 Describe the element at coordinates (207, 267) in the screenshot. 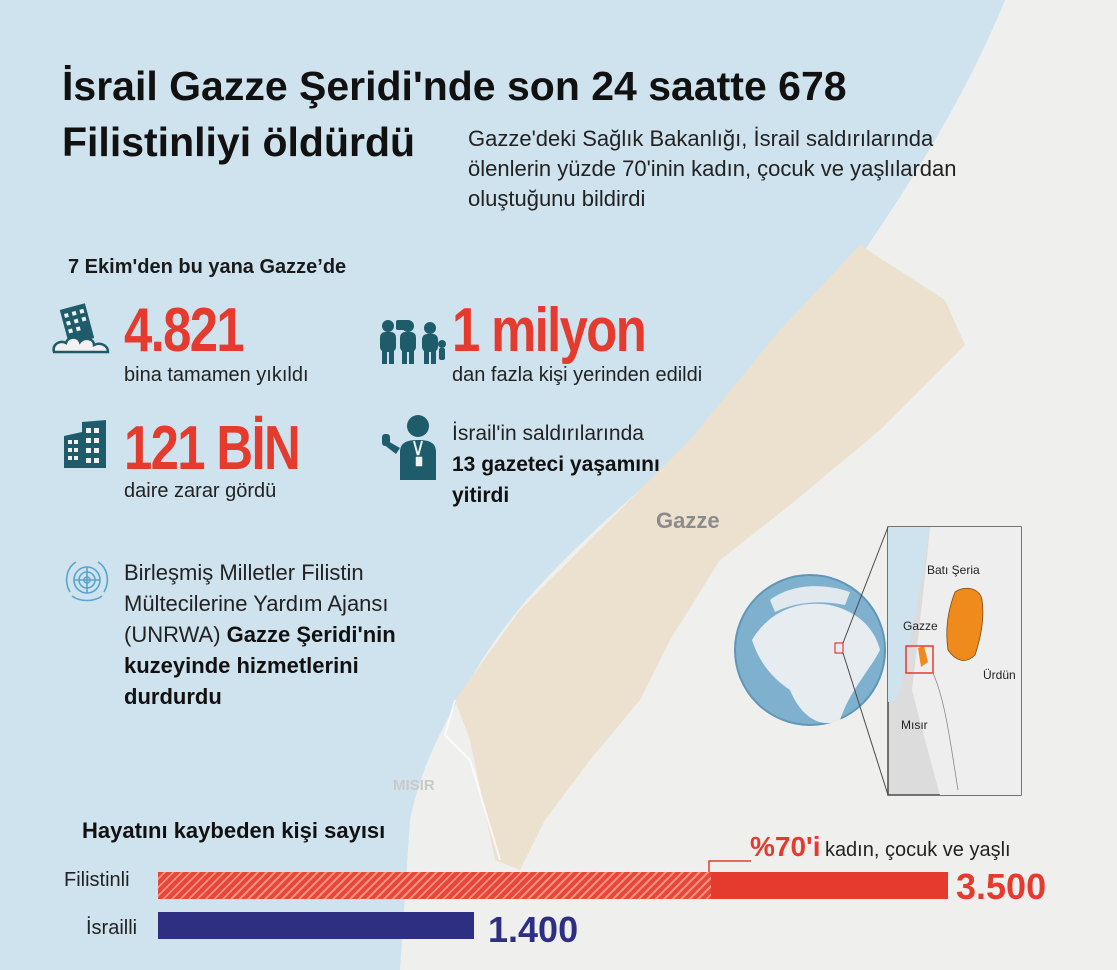

I see `since-label: 7 Ekim'den bu yana Gazze’de` at that location.